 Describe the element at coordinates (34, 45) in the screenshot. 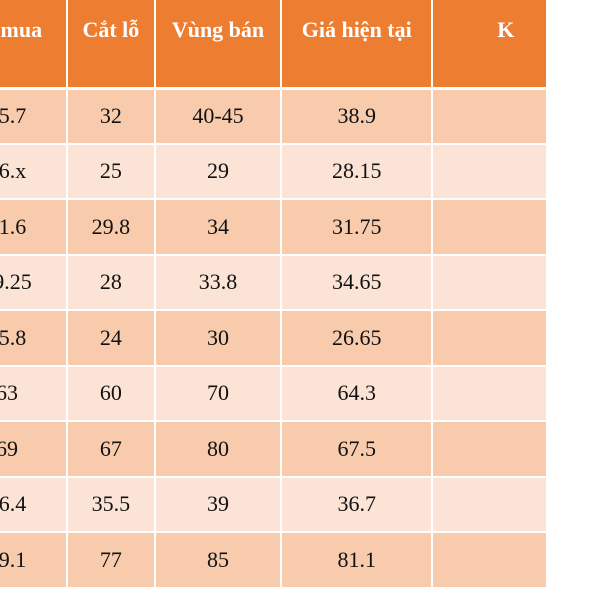

I see `header-buy-zone: ng mua` at that location.